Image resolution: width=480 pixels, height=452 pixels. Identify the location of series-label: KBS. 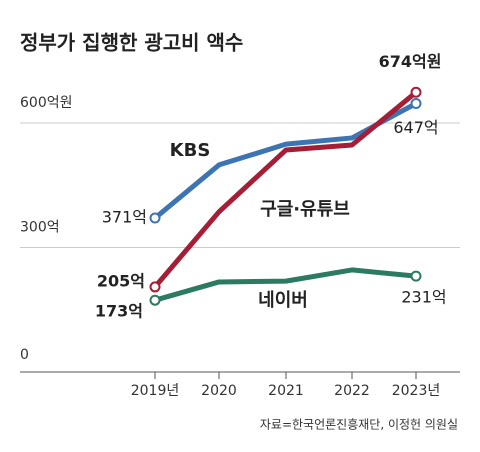
(190, 150).